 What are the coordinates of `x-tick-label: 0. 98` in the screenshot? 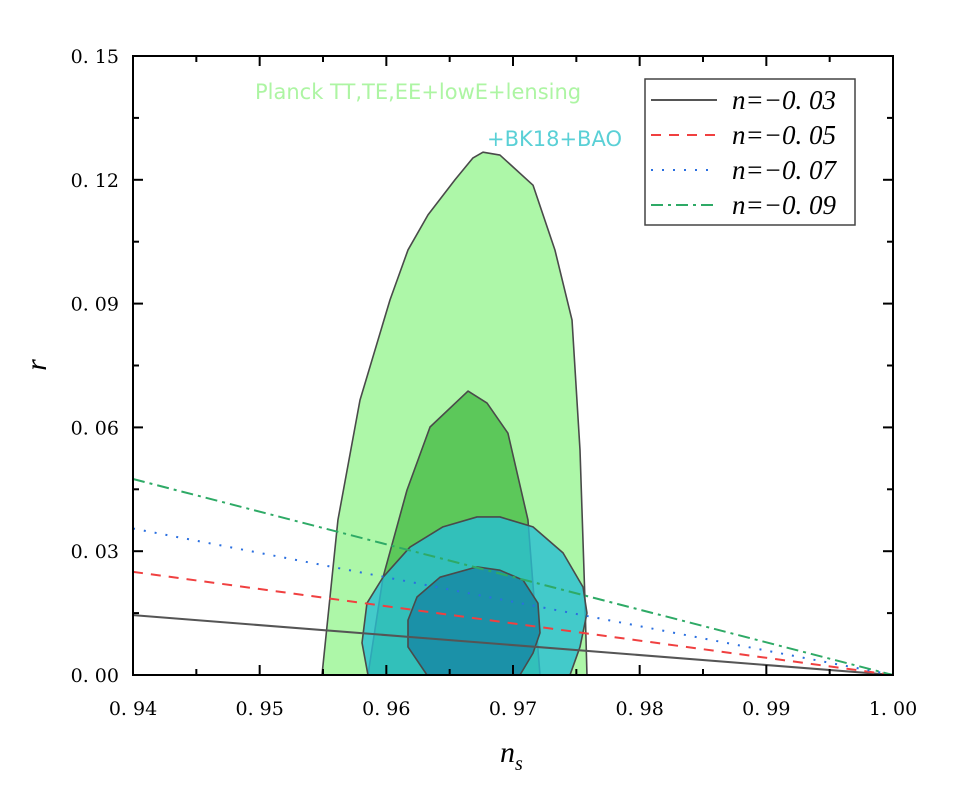 It's located at (639, 709).